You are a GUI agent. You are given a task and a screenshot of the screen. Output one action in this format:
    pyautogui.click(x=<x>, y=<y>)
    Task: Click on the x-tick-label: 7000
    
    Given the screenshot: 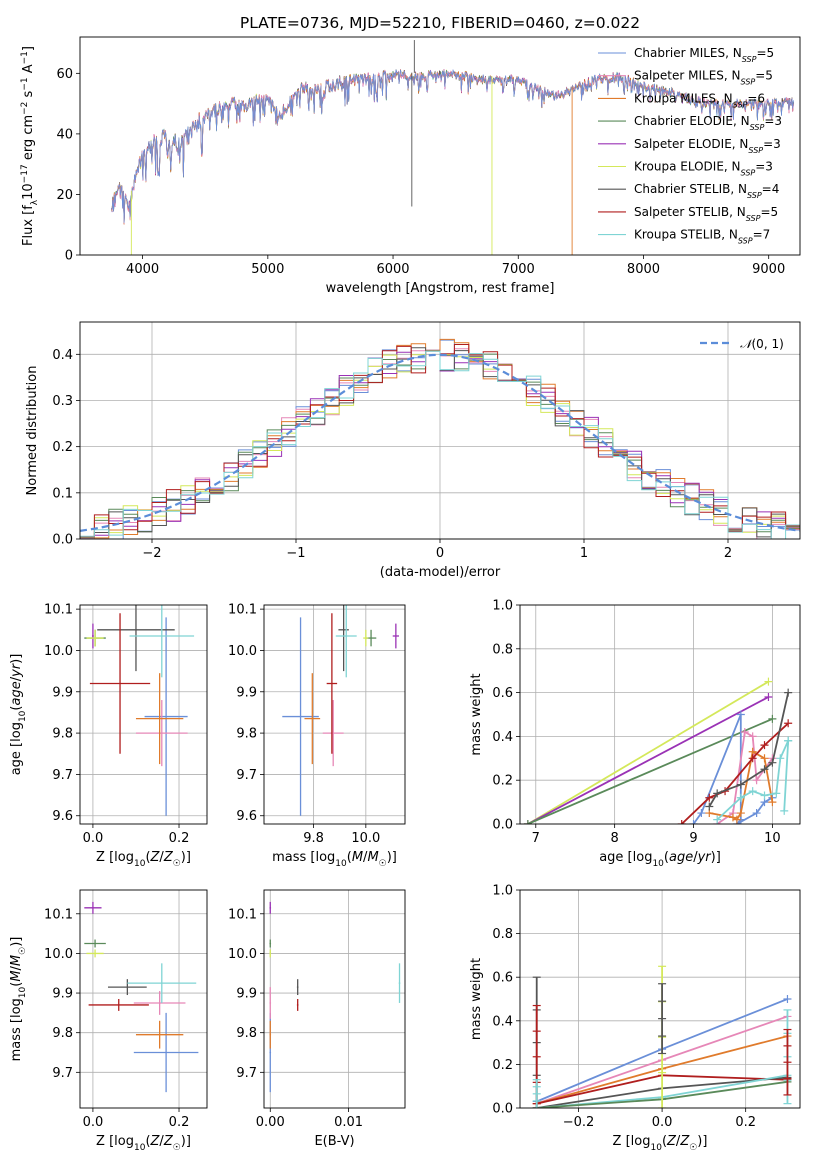 What is the action you would take?
    pyautogui.click(x=518, y=269)
    